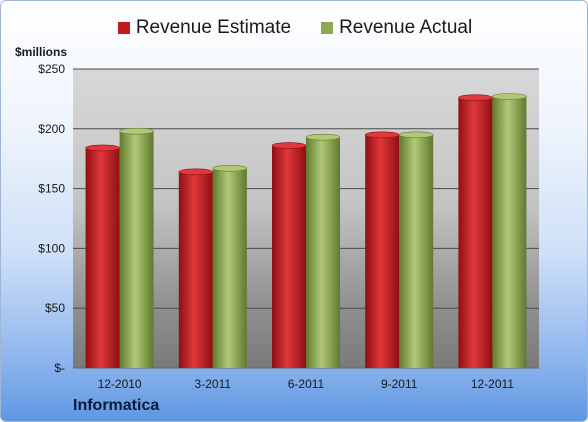 This screenshot has height=422, width=588. Describe the element at coordinates (294, 28) in the screenshot. I see `legend: Revenue Estimate Revenue Actual` at that location.